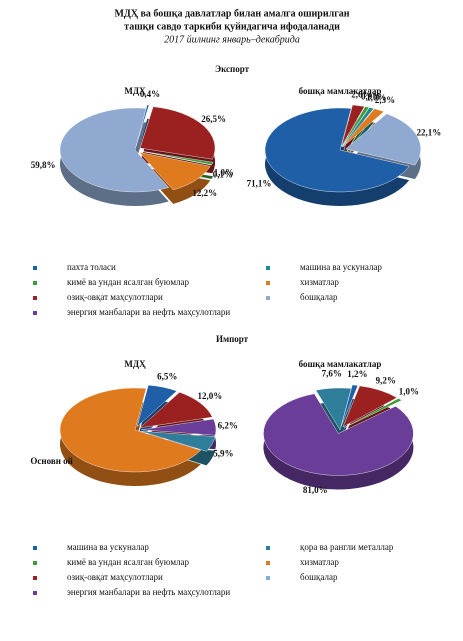 The image size is (463, 641). Describe the element at coordinates (91, 267) in the screenshot. I see `legend-label: пахта толаси` at that location.